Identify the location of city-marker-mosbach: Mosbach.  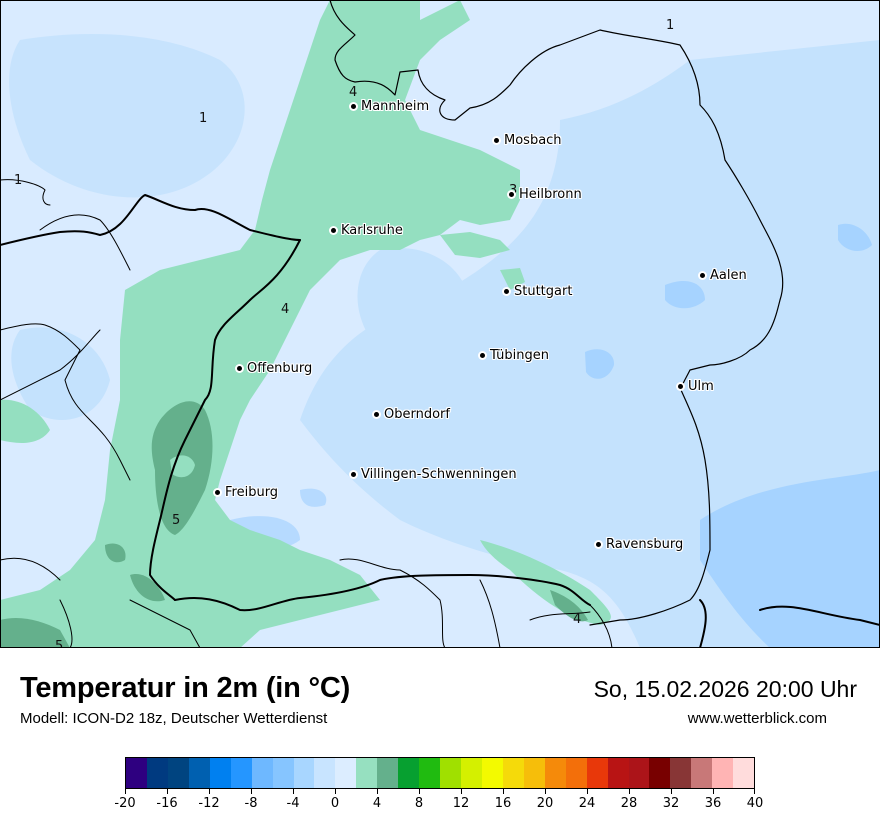
(528, 140).